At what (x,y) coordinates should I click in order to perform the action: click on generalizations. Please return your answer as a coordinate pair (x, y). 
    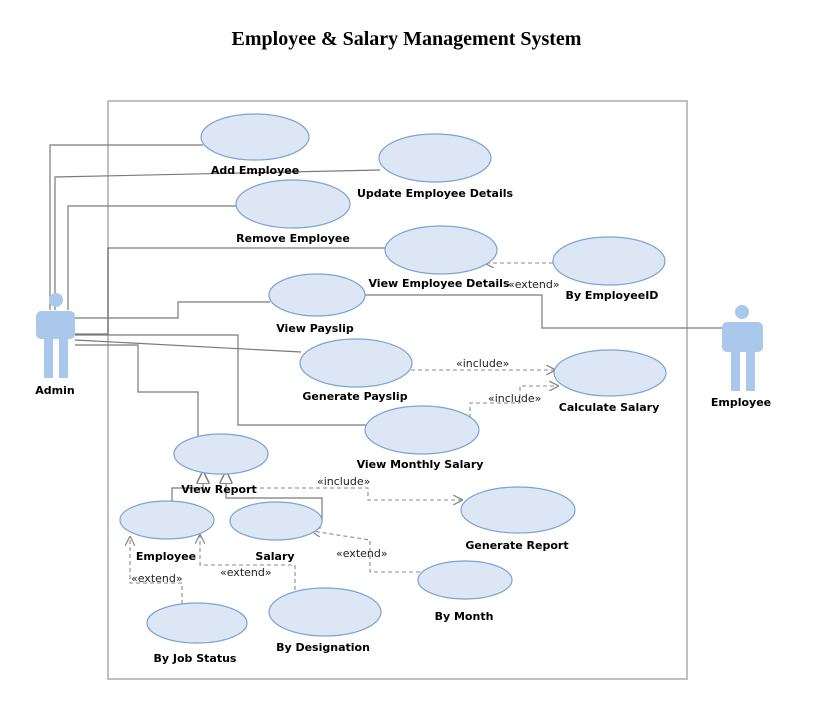
    Looking at the image, I should click on (247, 497).